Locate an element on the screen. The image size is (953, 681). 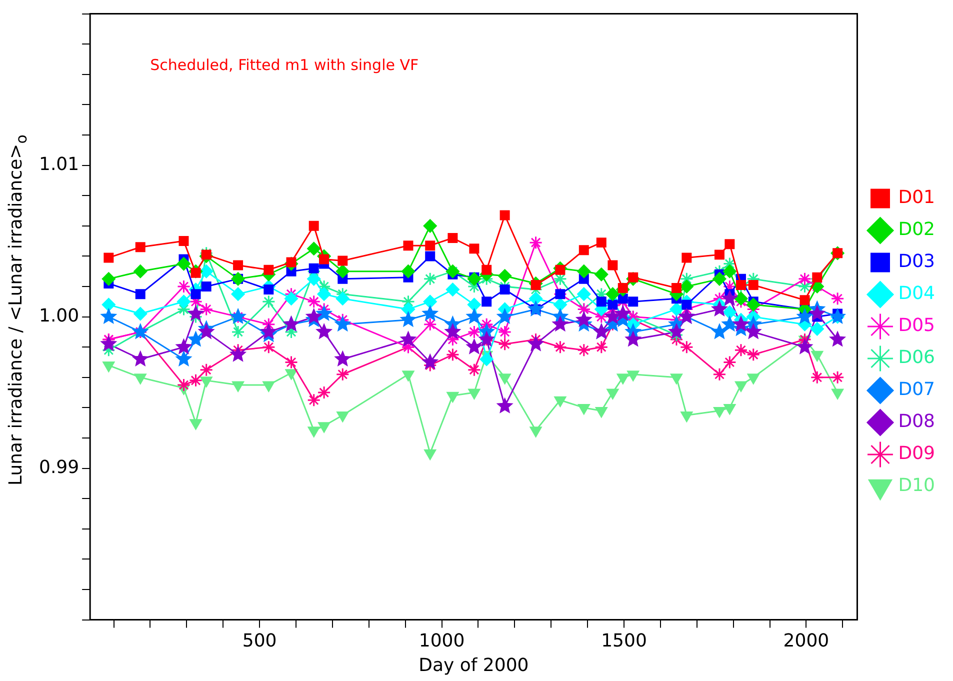
legend-label: D08 is located at coordinates (916, 421).